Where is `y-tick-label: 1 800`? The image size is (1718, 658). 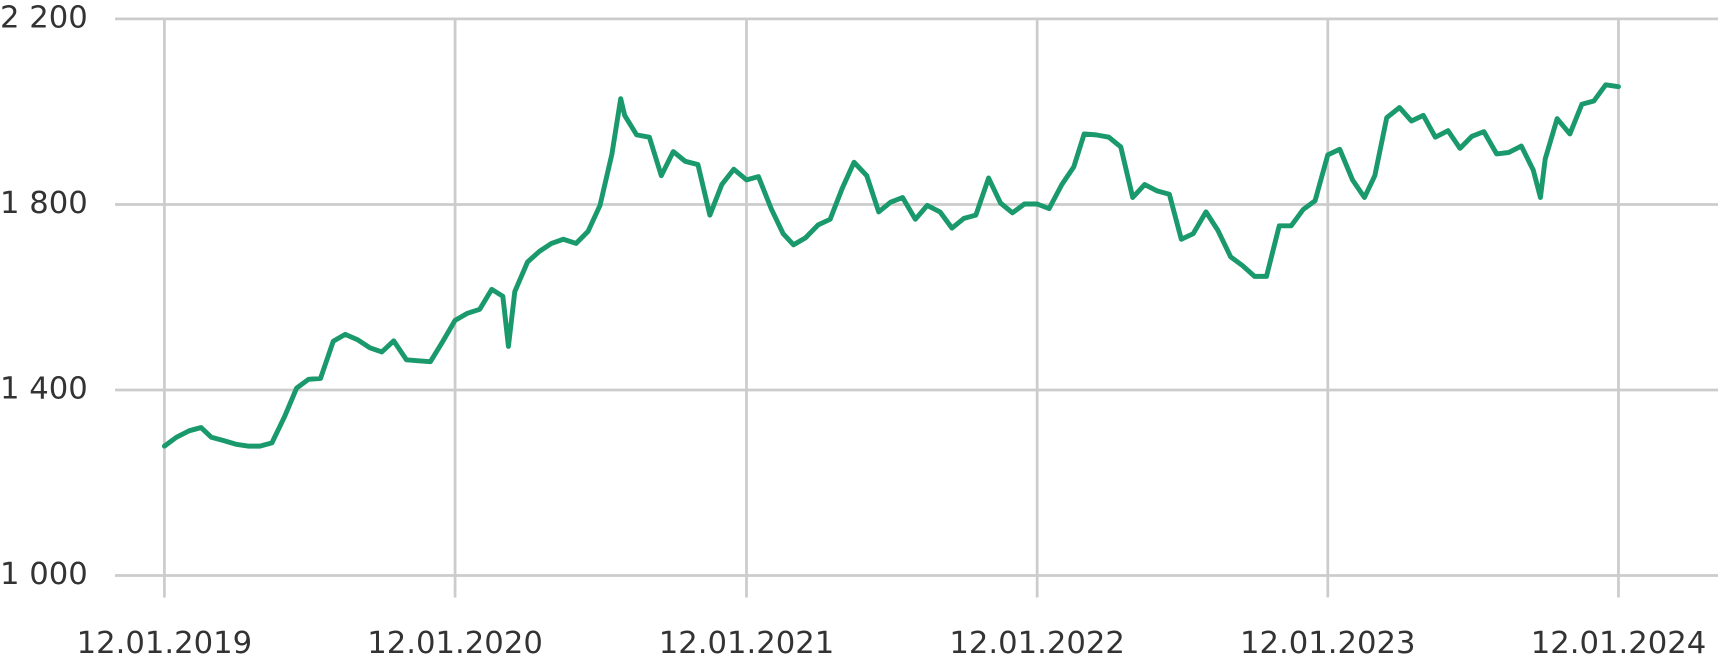 y-tick-label: 1 800 is located at coordinates (44, 203).